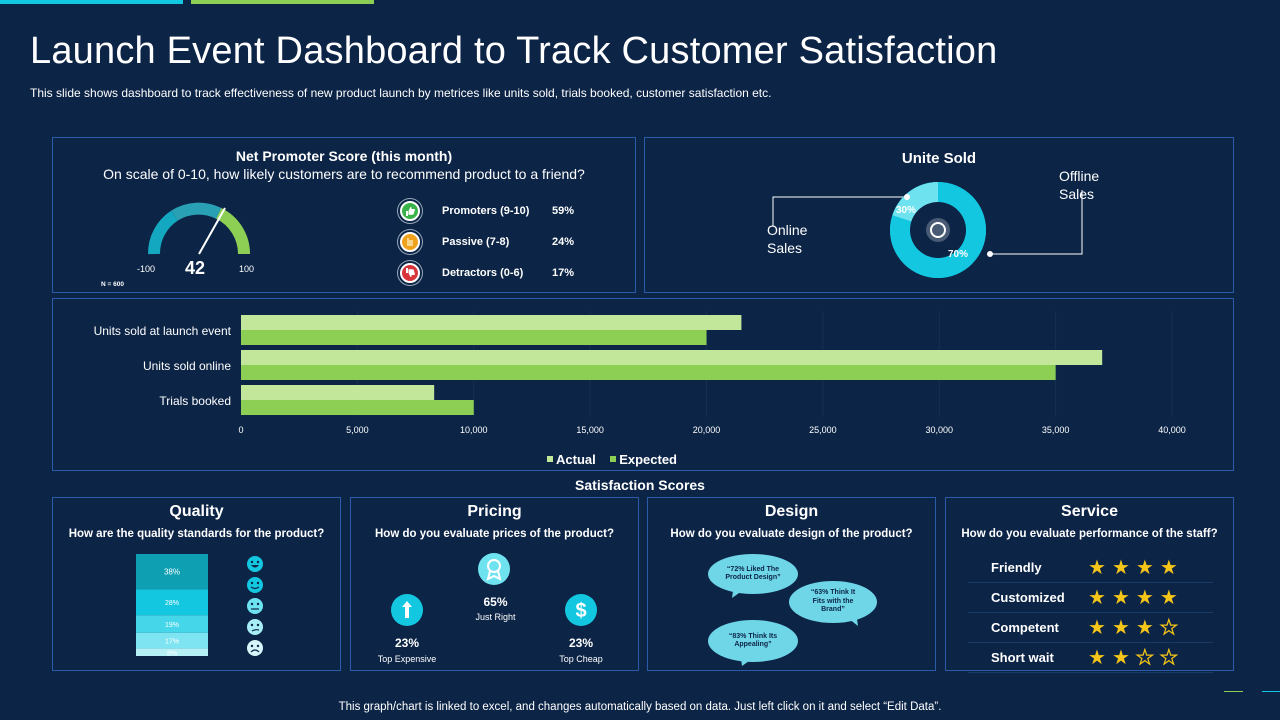 This screenshot has width=1280, height=720. Describe the element at coordinates (233, 231) in the screenshot. I see `gauge-arc-promoters` at that location.